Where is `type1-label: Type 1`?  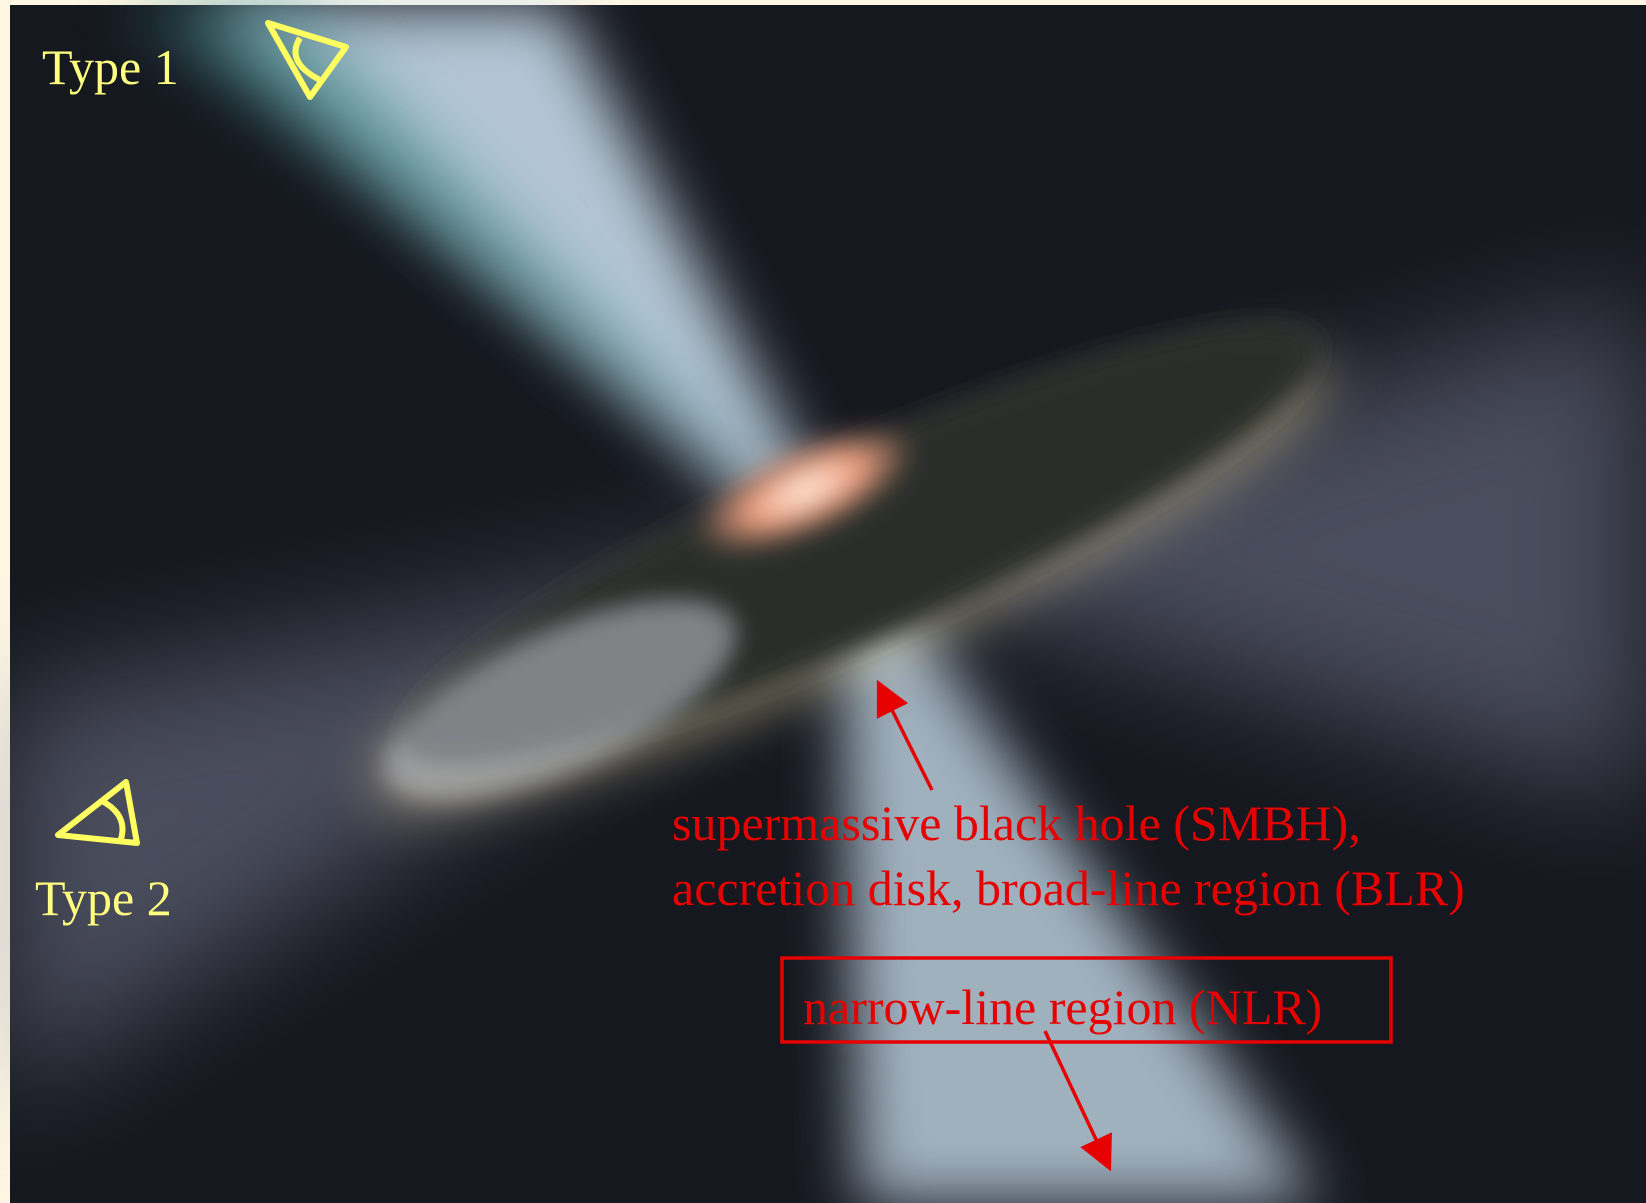
type1-label: Type 1 is located at coordinates (110, 67).